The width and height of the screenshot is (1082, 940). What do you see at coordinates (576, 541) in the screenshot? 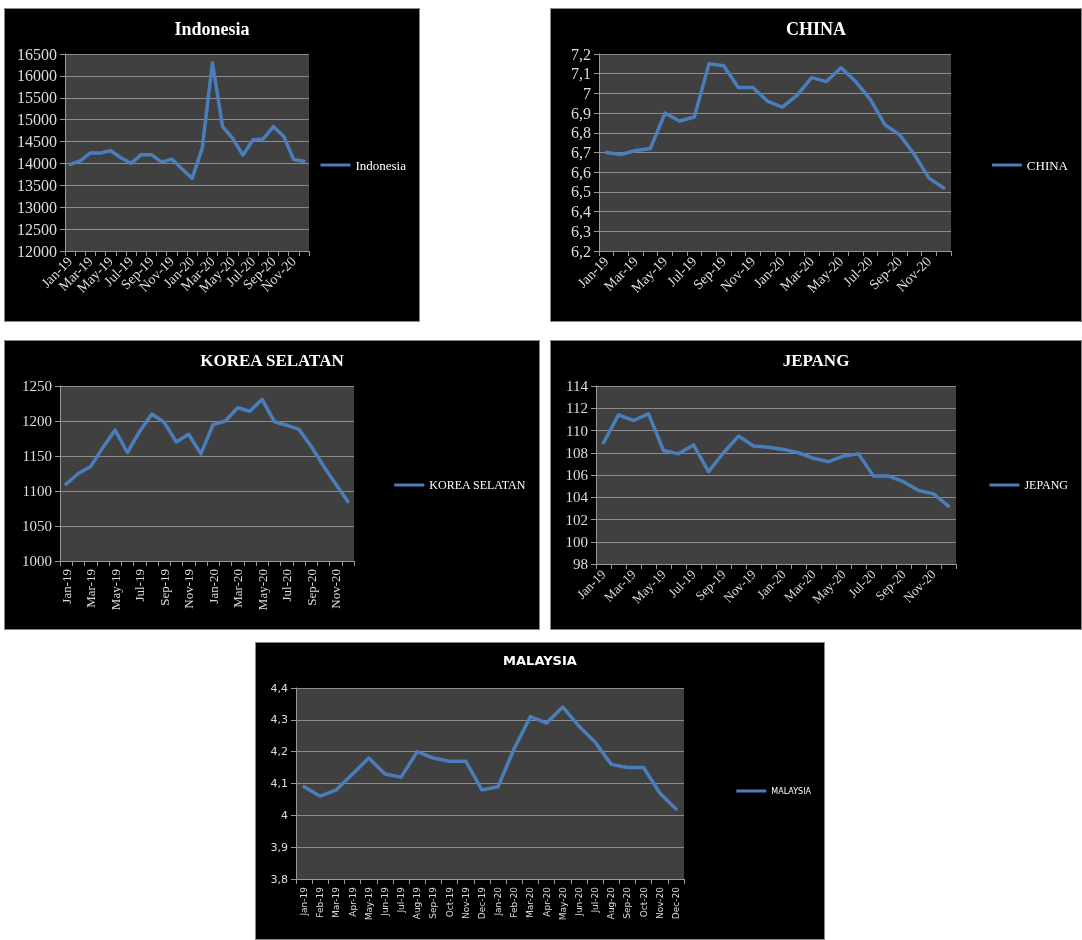
I see `y-tick-label: 100` at bounding box center [576, 541].